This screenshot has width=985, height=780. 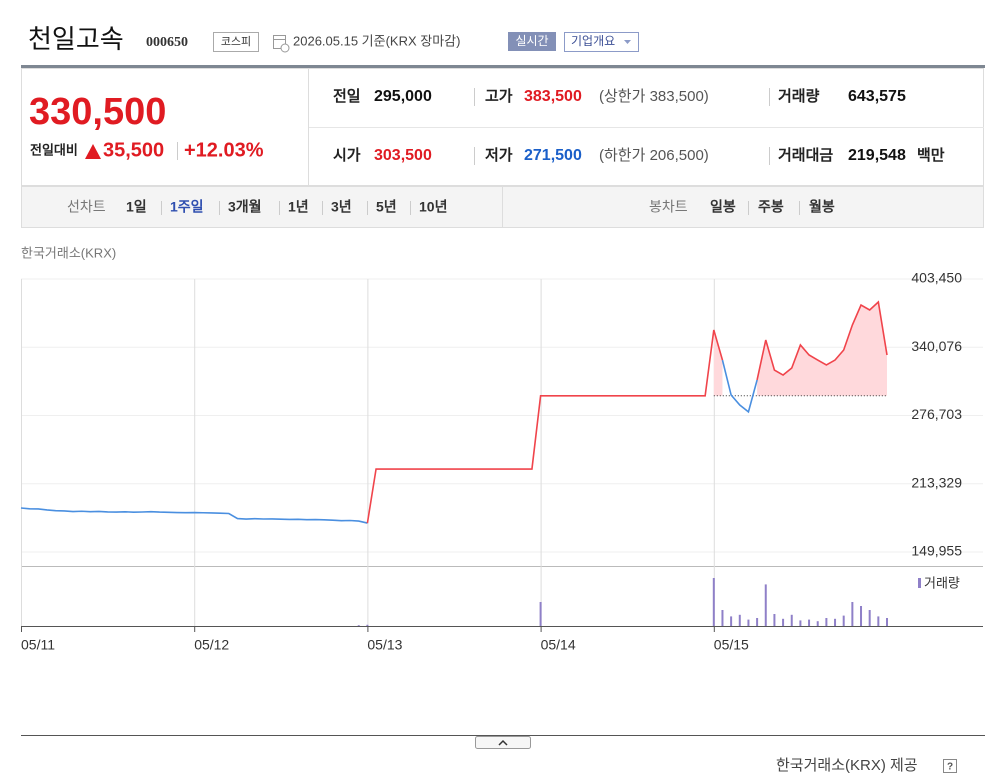 What do you see at coordinates (553, 155) in the screenshot?
I see `item-value: 271,500` at bounding box center [553, 155].